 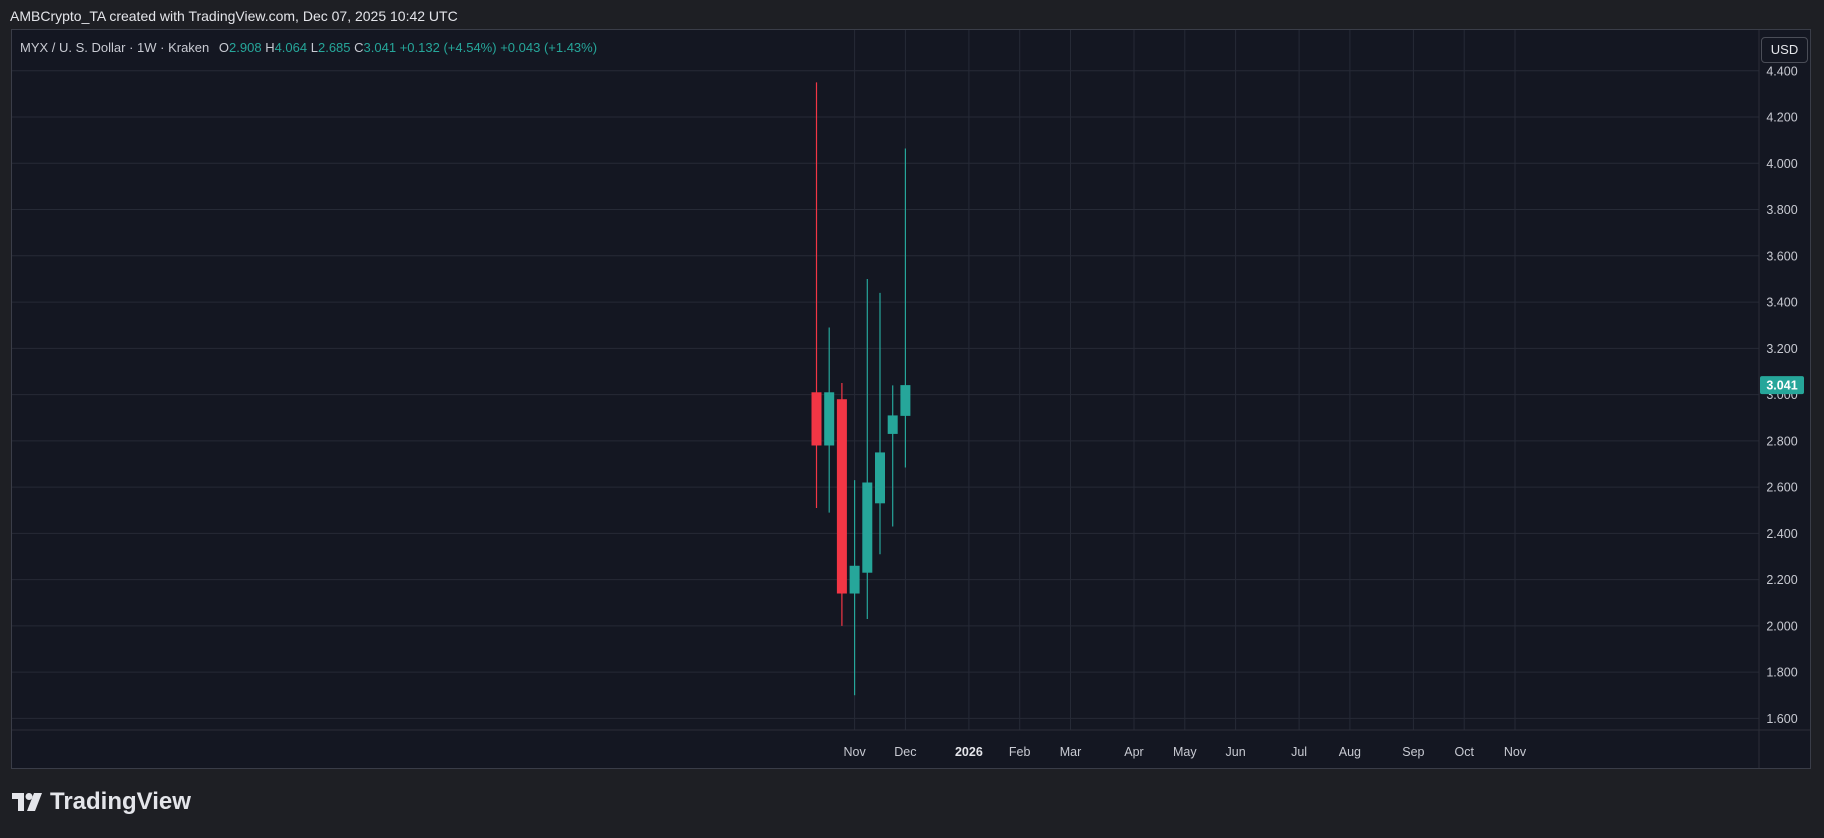 I want to click on time-tick-label: Mar, so click(x=1071, y=752).